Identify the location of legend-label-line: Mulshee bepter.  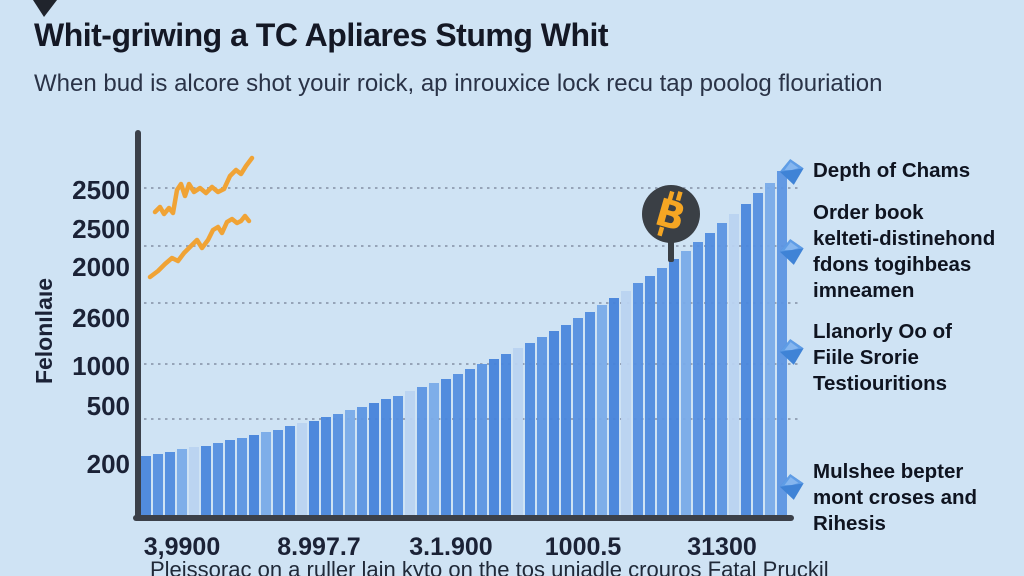
(888, 471).